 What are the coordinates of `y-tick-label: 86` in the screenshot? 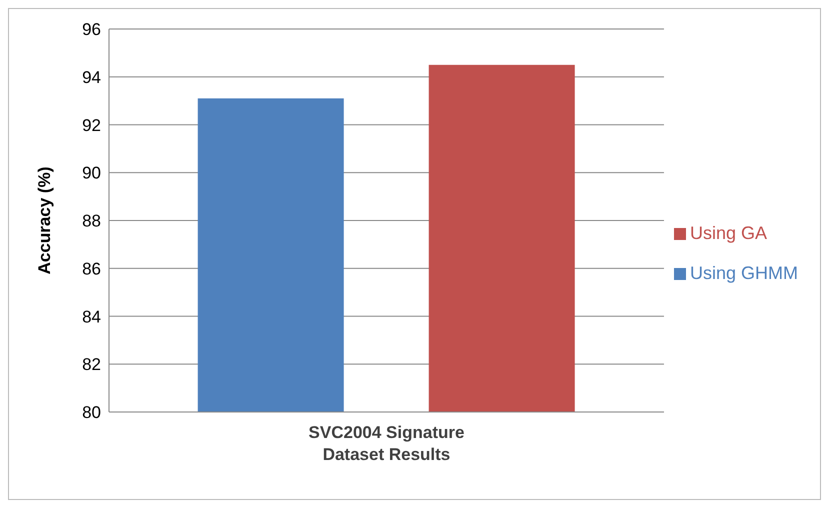 It's located at (91, 268).